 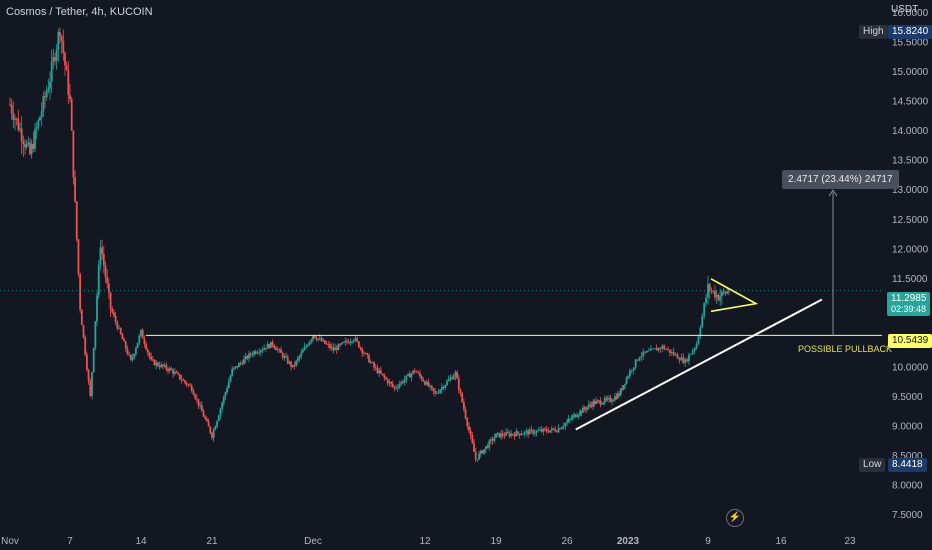 What do you see at coordinates (734, 295) in the screenshot?
I see `triangle-pattern` at bounding box center [734, 295].